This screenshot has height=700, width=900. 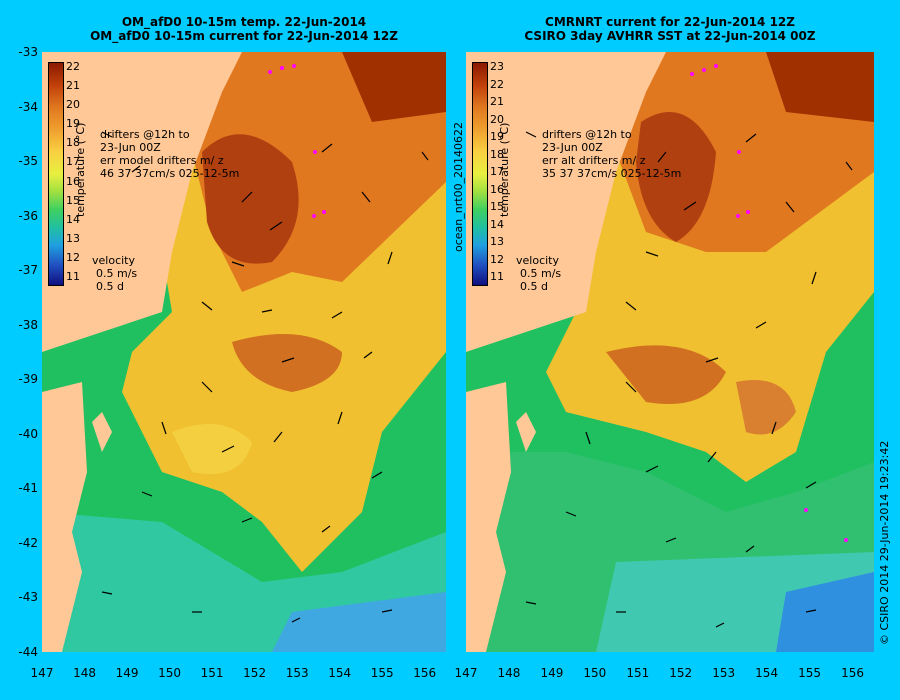 I want to click on y-tick-label: -41, so click(x=28, y=488).